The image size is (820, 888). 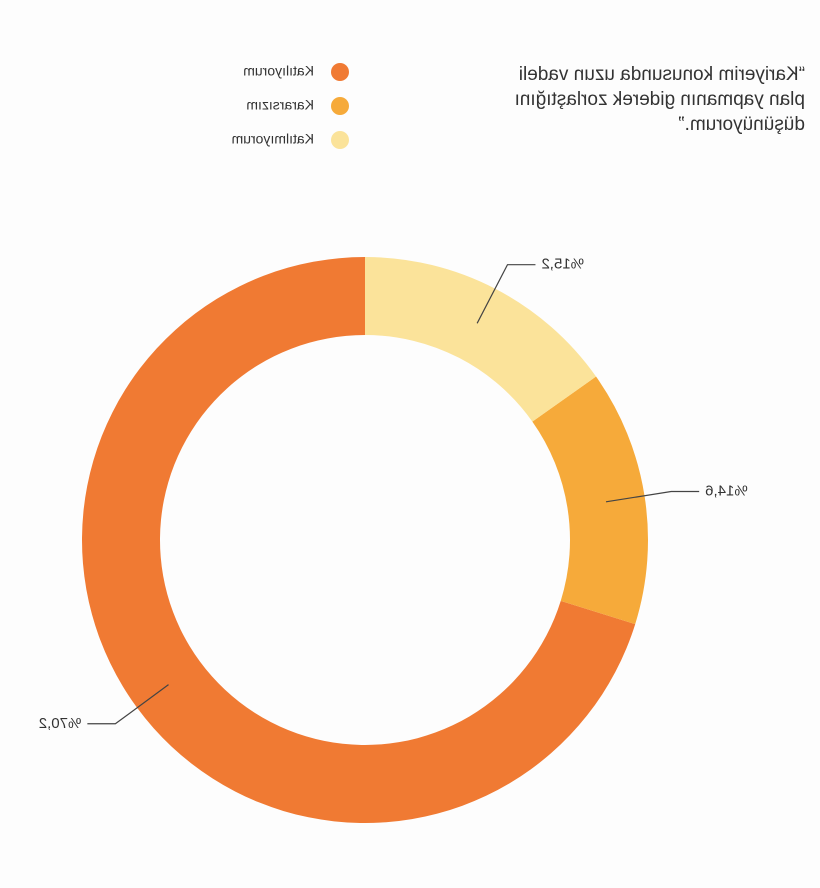 What do you see at coordinates (278, 71) in the screenshot?
I see `legend-label: Katılıyorum` at bounding box center [278, 71].